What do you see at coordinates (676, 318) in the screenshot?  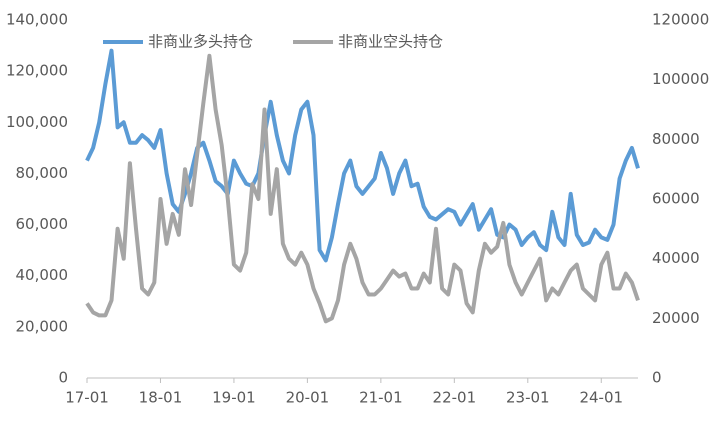 I see `y2-tick-label: 20000` at bounding box center [676, 318].